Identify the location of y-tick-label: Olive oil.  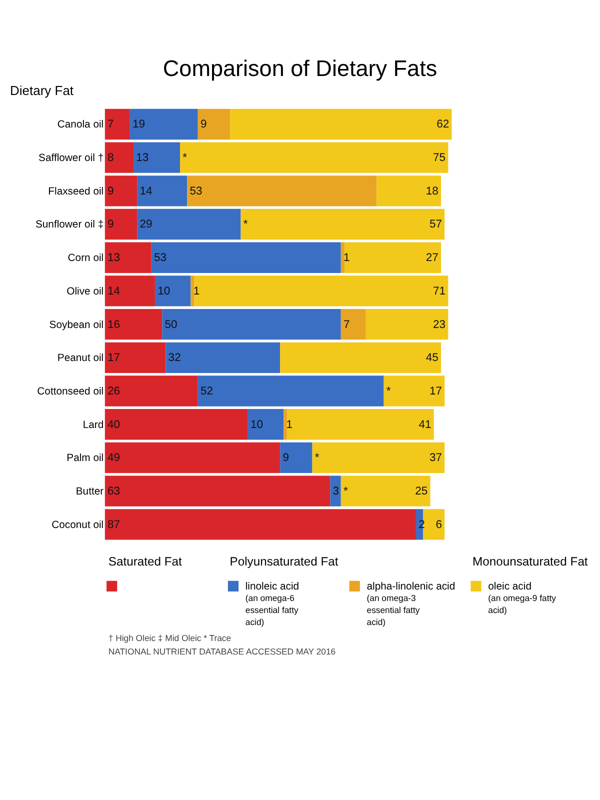
(85, 292).